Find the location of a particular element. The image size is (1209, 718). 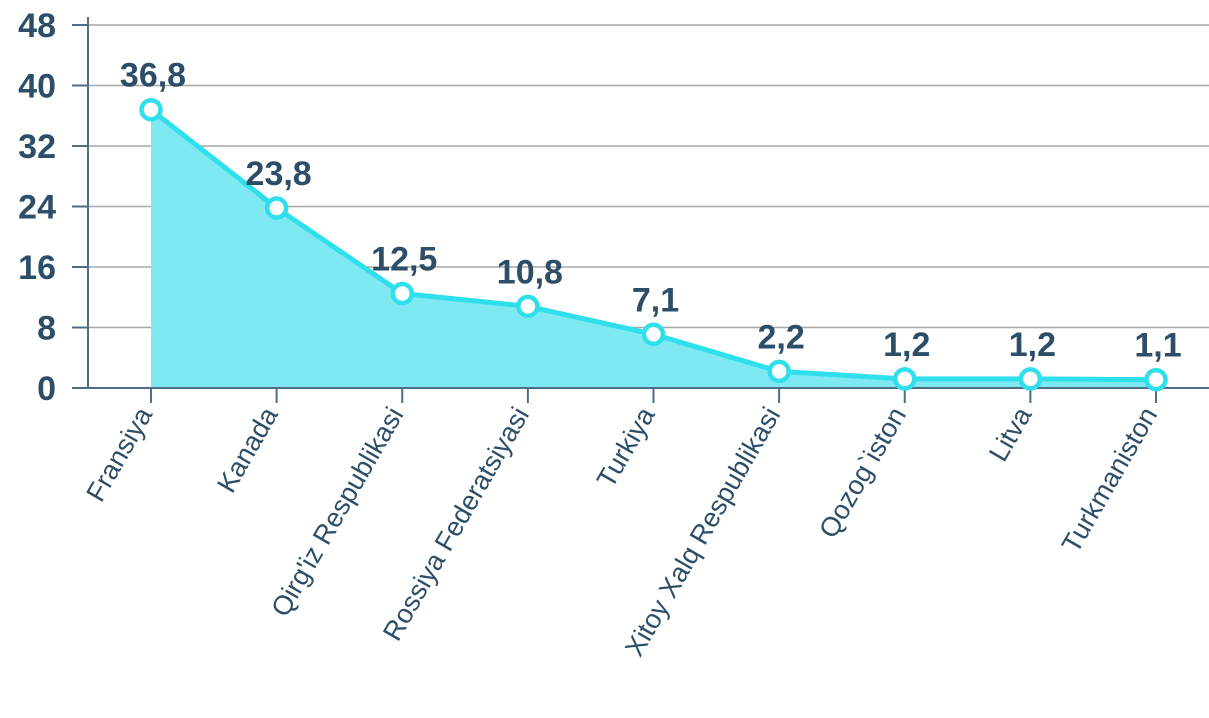

data-label: 23,8 is located at coordinates (279, 174).